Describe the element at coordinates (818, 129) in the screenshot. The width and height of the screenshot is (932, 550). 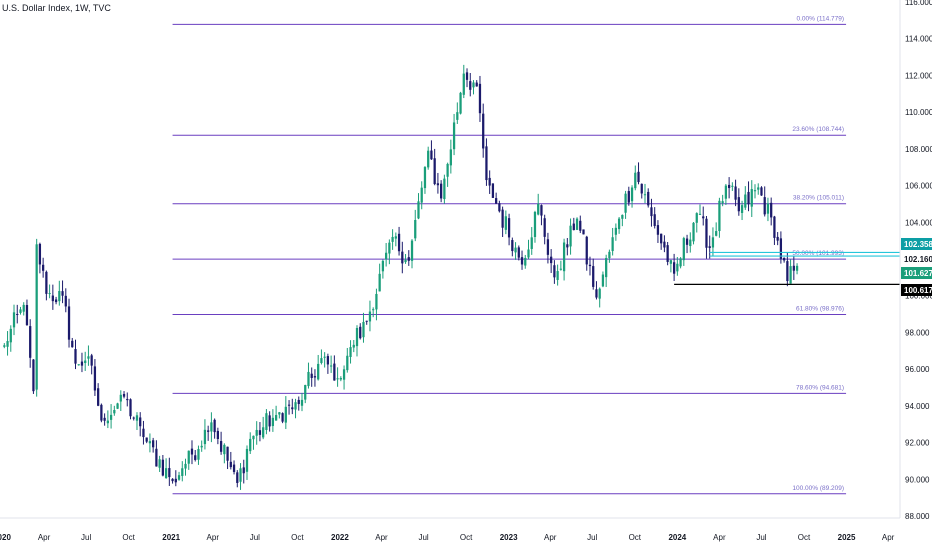
I see `fib-level-label: 23.60% (108.744)` at that location.